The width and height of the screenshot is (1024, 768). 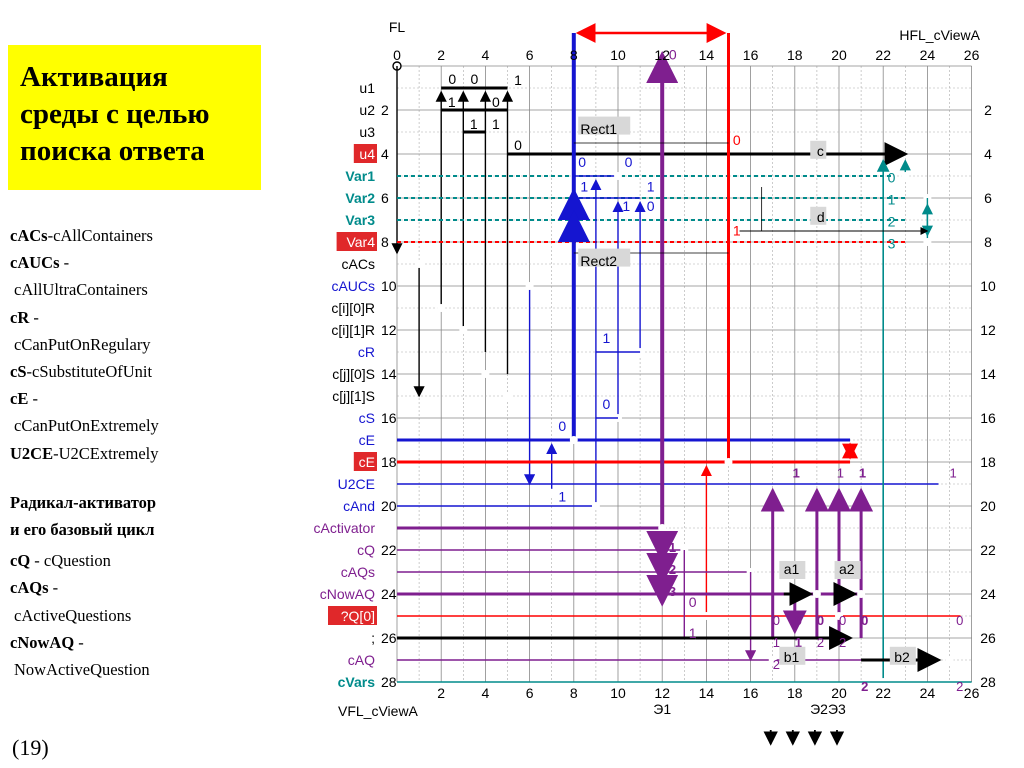 I want to click on glossary-definition: cActiveQuestions, so click(x=73, y=615).